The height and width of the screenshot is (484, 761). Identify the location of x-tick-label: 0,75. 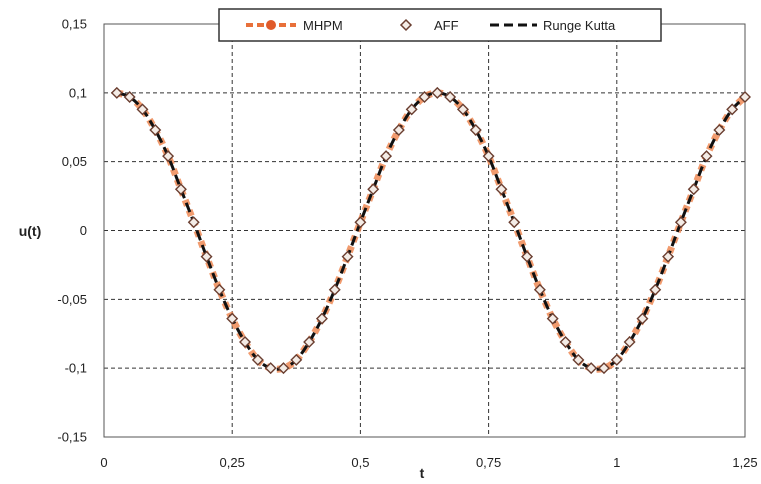
(488, 462).